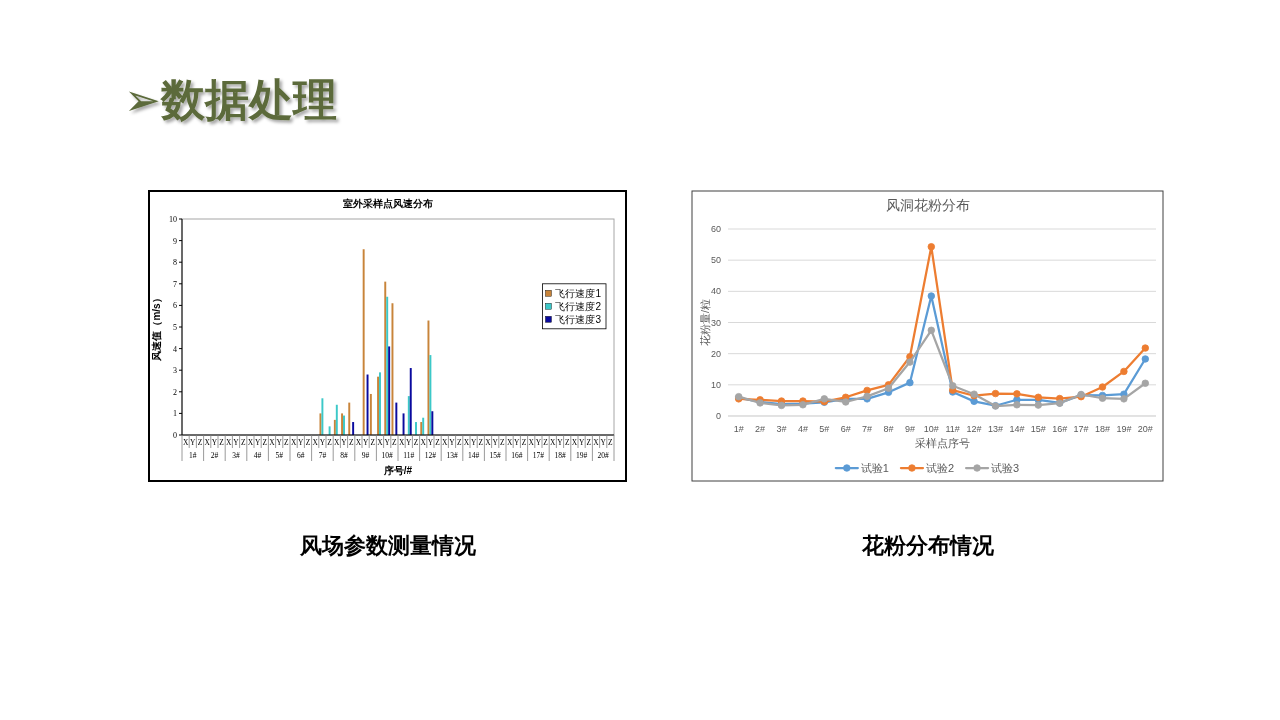  Describe the element at coordinates (1145, 429) in the screenshot. I see `x-tick-label: 20#` at that location.